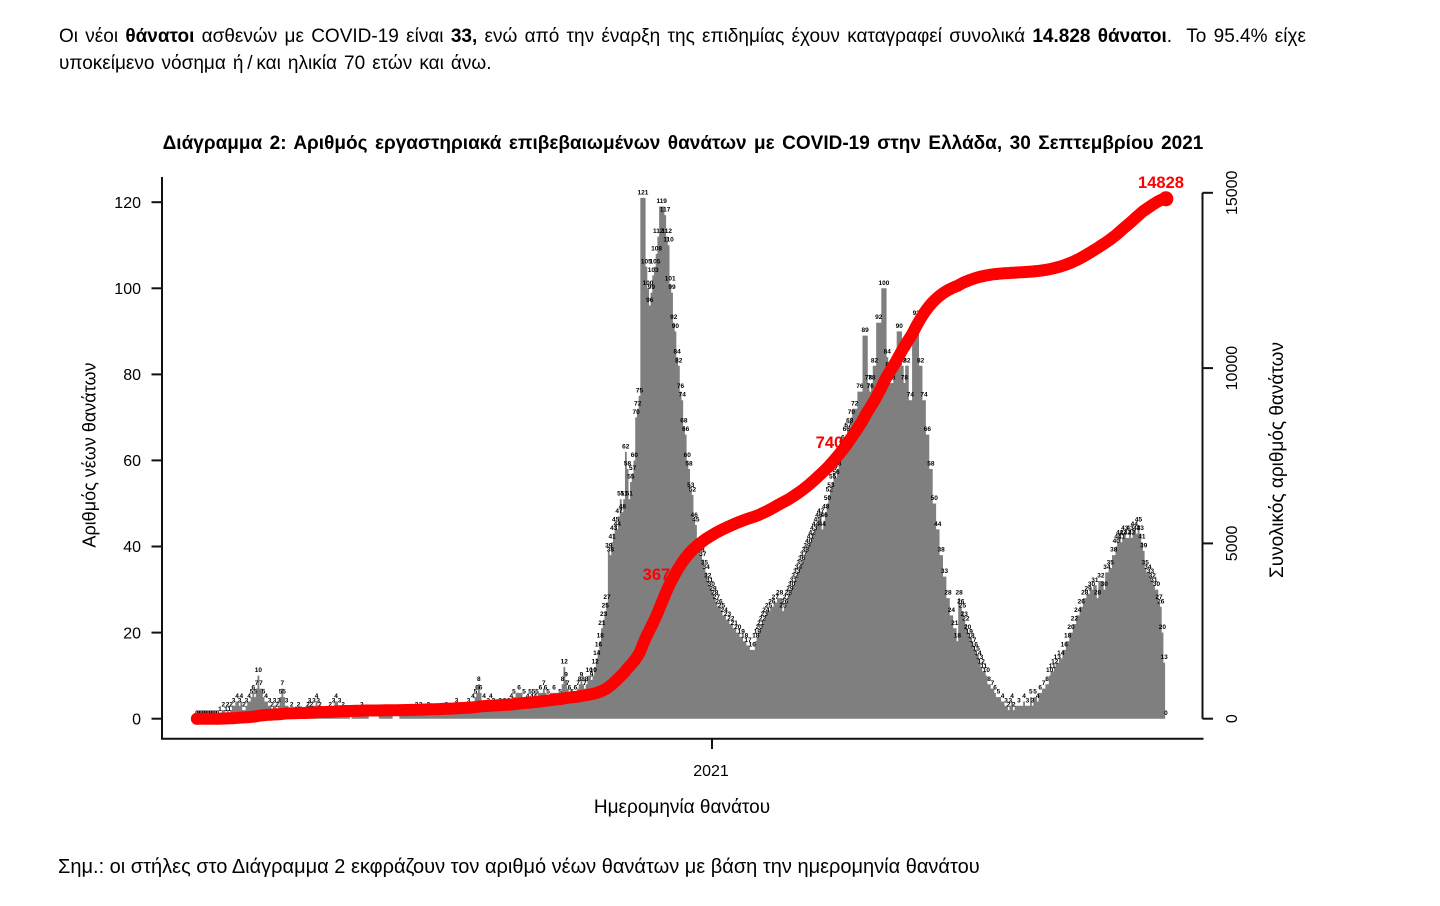 This screenshot has width=1440, height=906. What do you see at coordinates (1058, 657) in the screenshot?
I see `svg-text: 13` at bounding box center [1058, 657].